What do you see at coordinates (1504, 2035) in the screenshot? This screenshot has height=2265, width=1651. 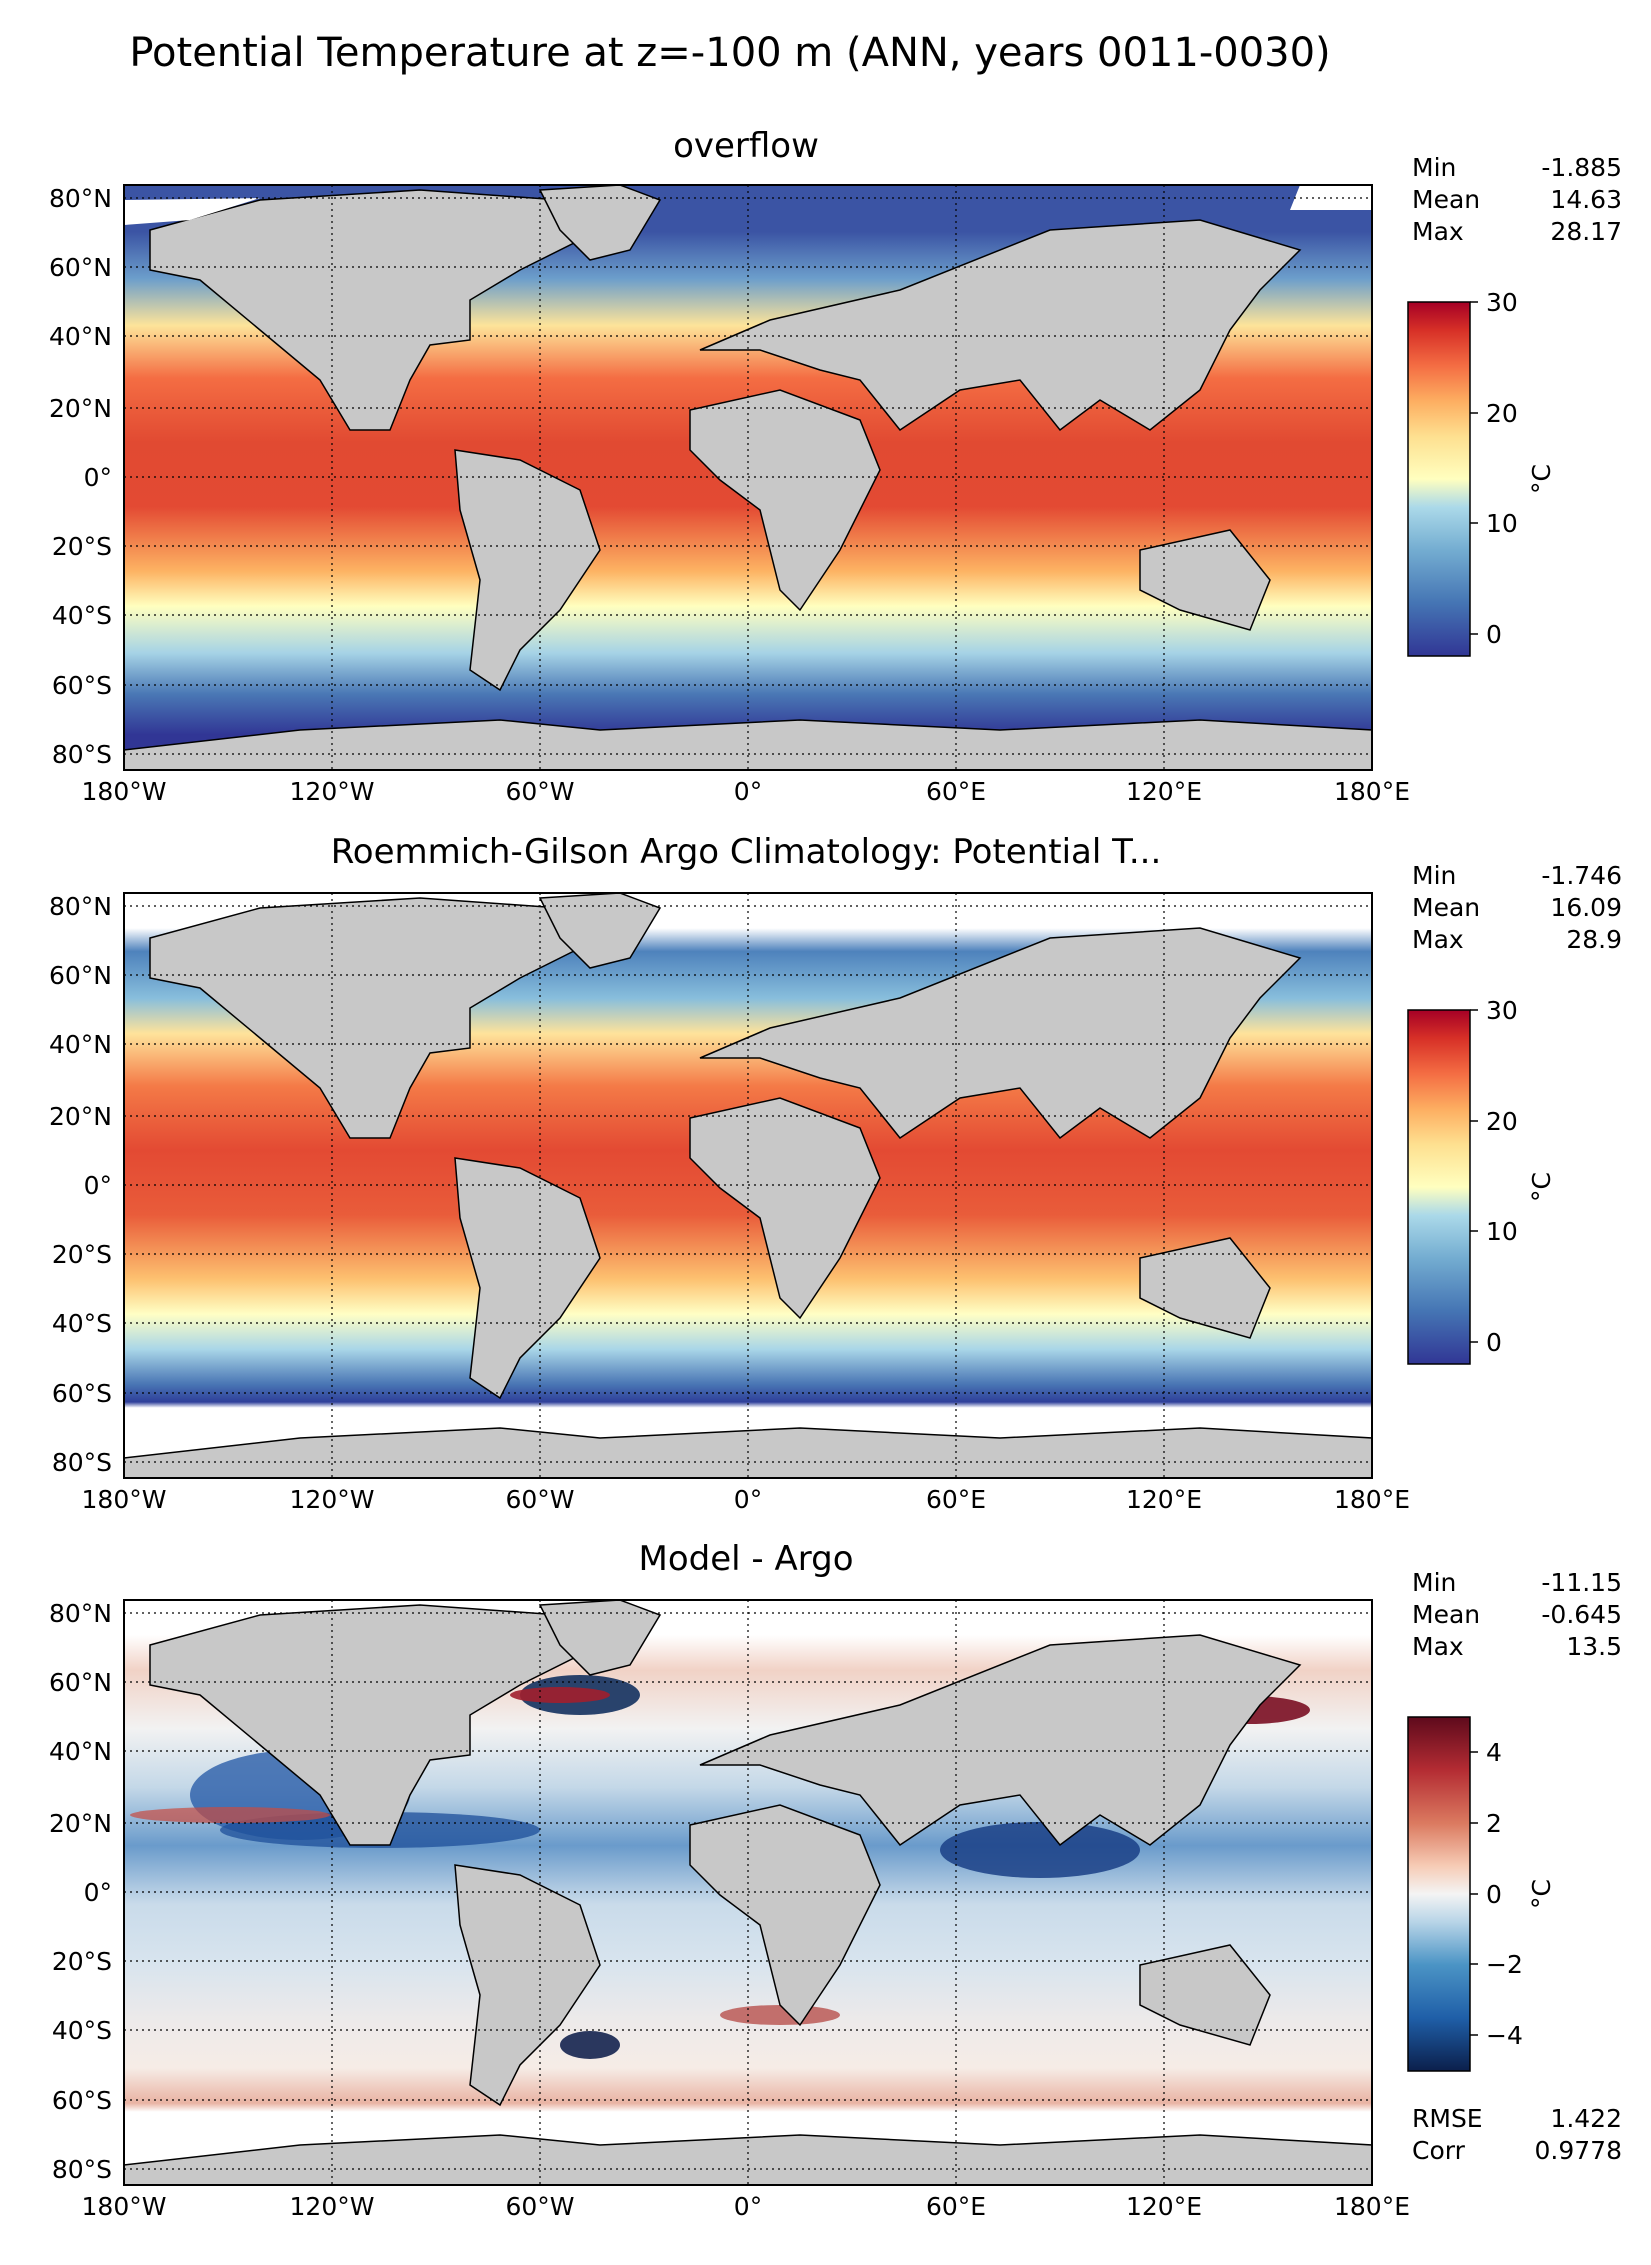 I see `colorbar-tick-label: −4` at bounding box center [1504, 2035].